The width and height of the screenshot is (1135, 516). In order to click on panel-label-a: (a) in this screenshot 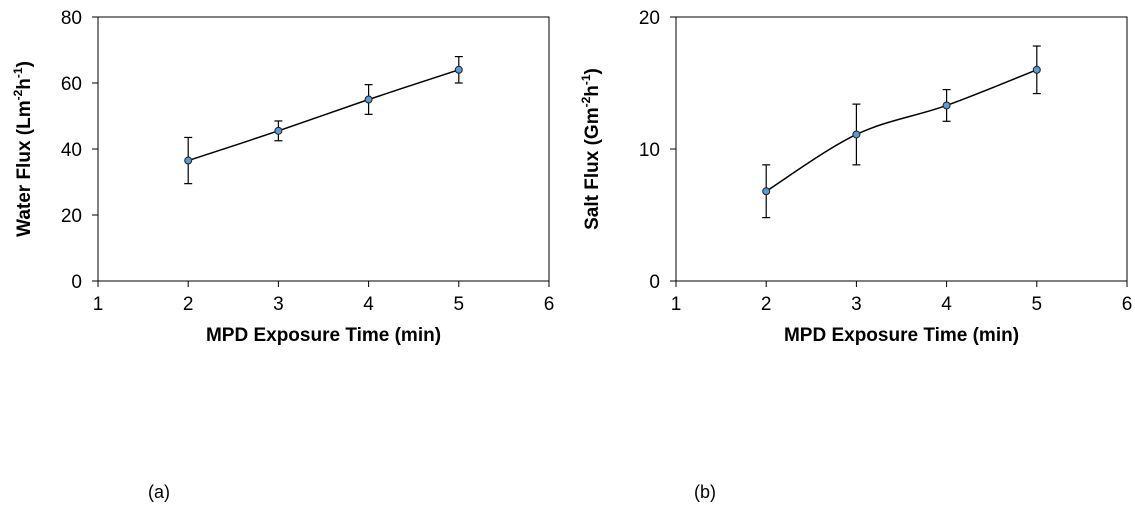, I will do `click(159, 492)`.